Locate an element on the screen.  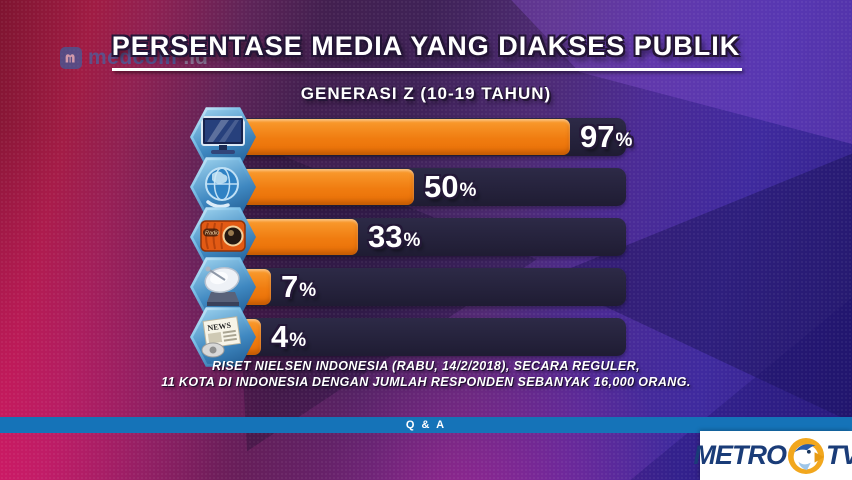
chart-row: 33% Radio is located at coordinates (426, 237).